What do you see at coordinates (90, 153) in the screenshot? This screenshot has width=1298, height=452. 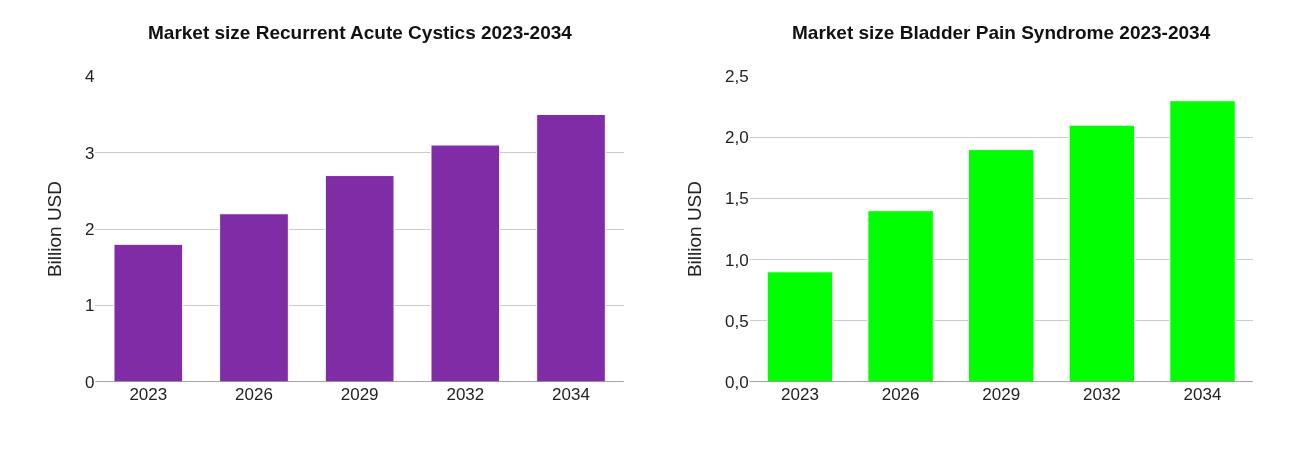 I see `y-tick-label: 3` at bounding box center [90, 153].